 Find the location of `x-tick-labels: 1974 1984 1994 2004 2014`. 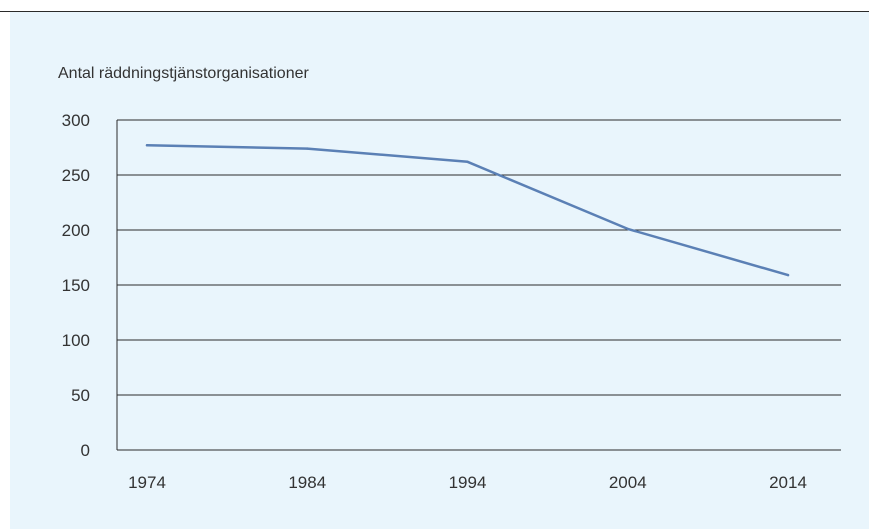

x-tick-labels: 1974 1984 1994 2004 2014 is located at coordinates (467, 482).